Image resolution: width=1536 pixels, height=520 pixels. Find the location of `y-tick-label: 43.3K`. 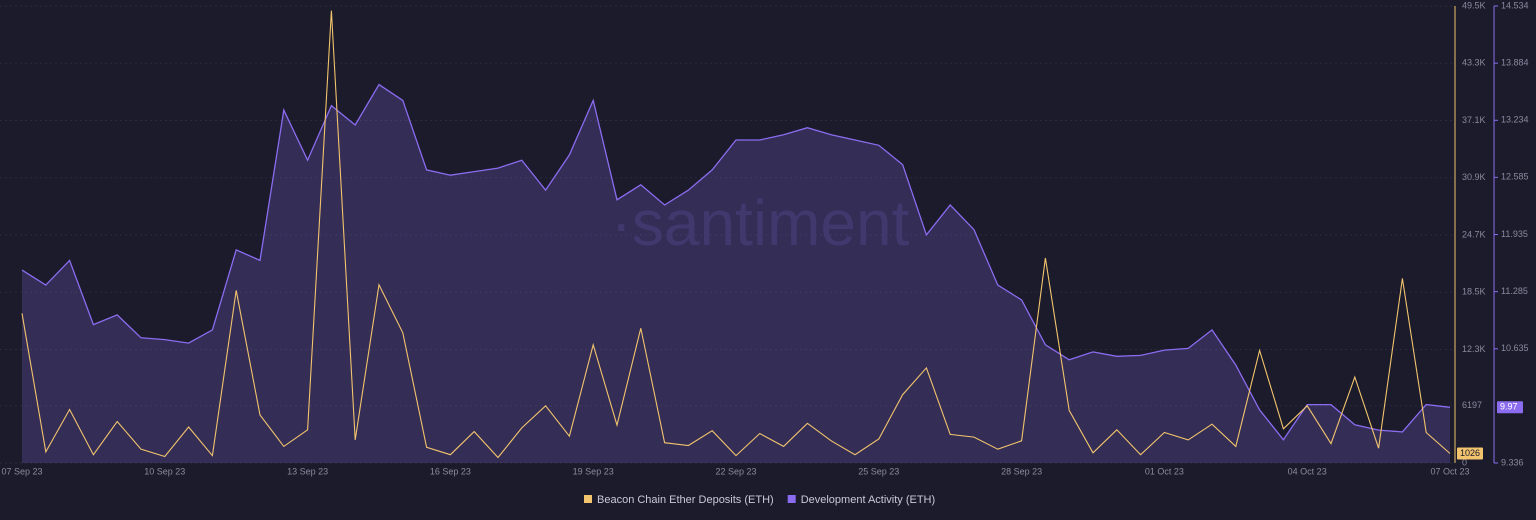

y-tick-label: 43.3K is located at coordinates (1474, 63).